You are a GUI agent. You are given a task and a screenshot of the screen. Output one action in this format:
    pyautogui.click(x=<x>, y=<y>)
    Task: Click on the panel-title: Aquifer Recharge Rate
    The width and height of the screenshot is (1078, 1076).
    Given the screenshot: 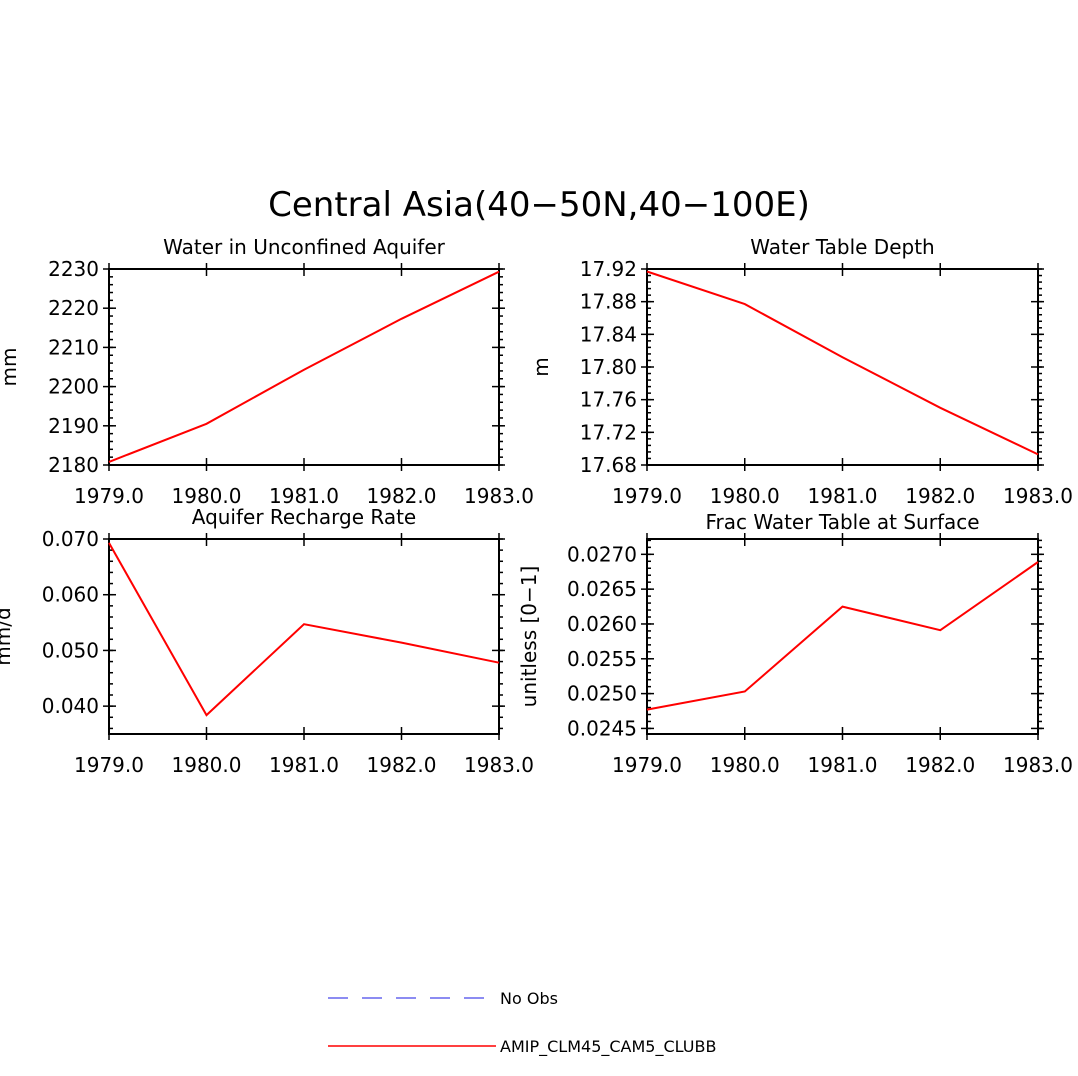 What is the action you would take?
    pyautogui.click(x=304, y=517)
    